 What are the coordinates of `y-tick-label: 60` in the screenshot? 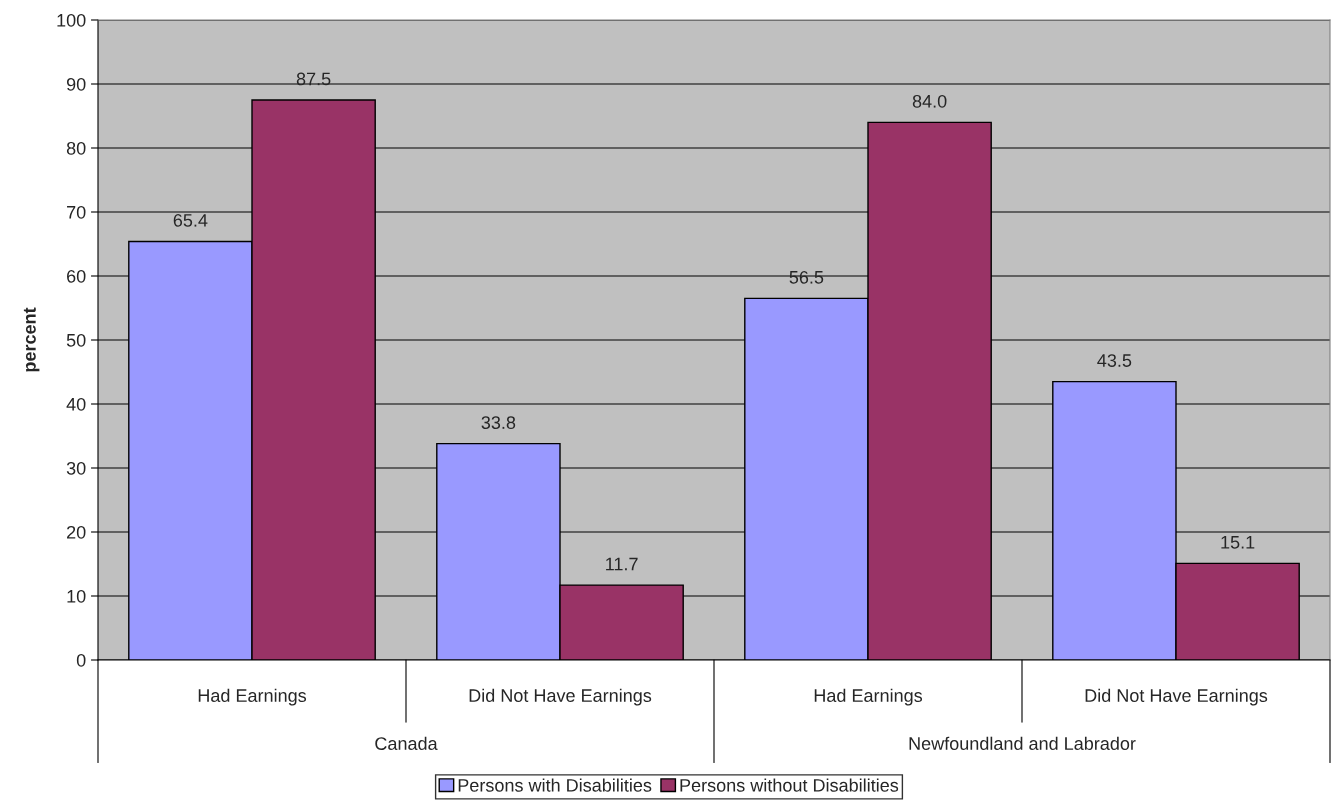 It's located at (76, 276).